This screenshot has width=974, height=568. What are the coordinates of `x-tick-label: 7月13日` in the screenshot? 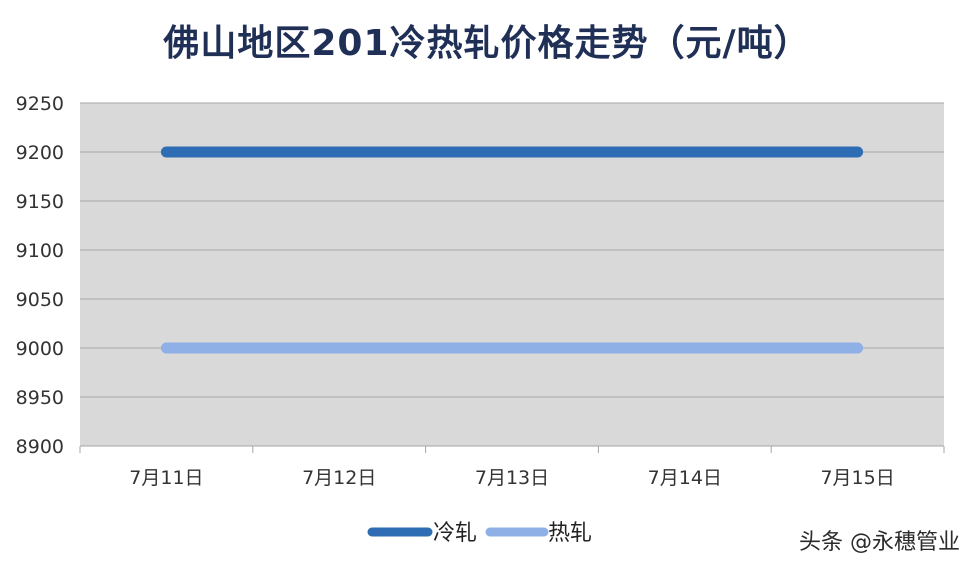 It's located at (512, 478).